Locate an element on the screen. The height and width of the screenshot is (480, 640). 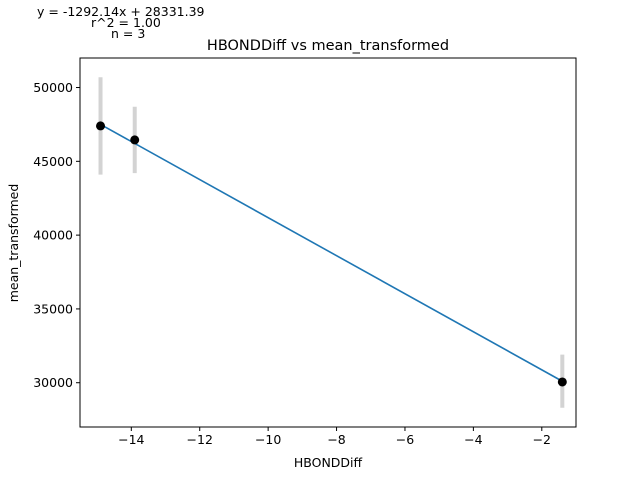
y-axis: 30000 35000 40000 45000 50000 is located at coordinates (56, 235).